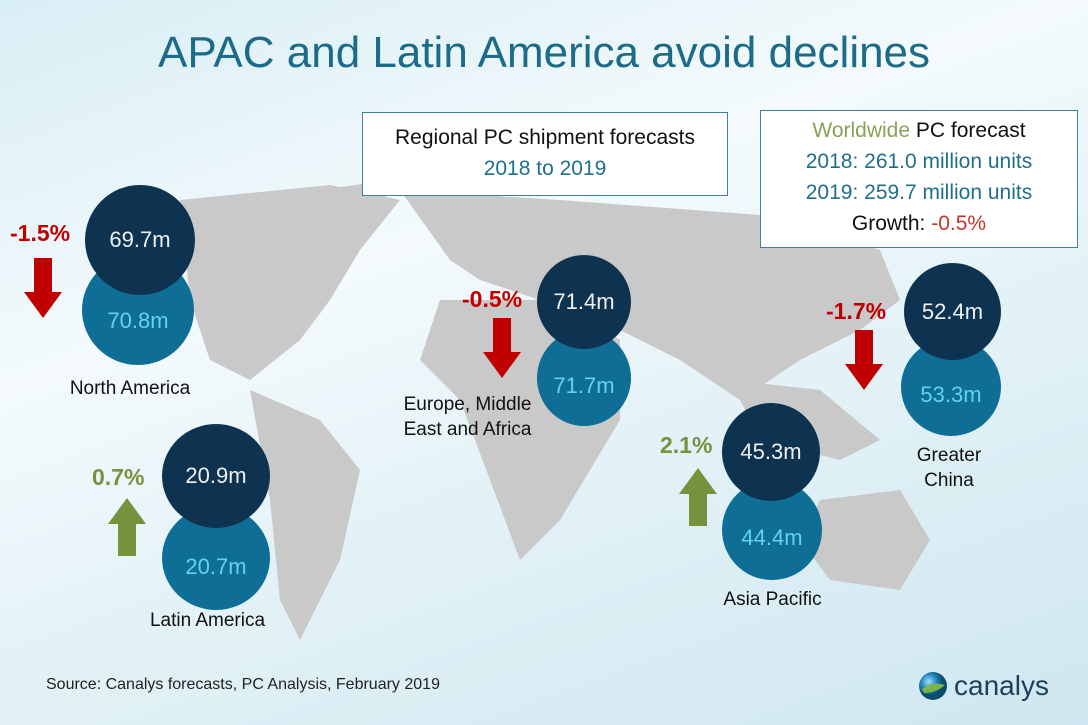  I want to click on canalys-logo: canalys, so click(983, 686).